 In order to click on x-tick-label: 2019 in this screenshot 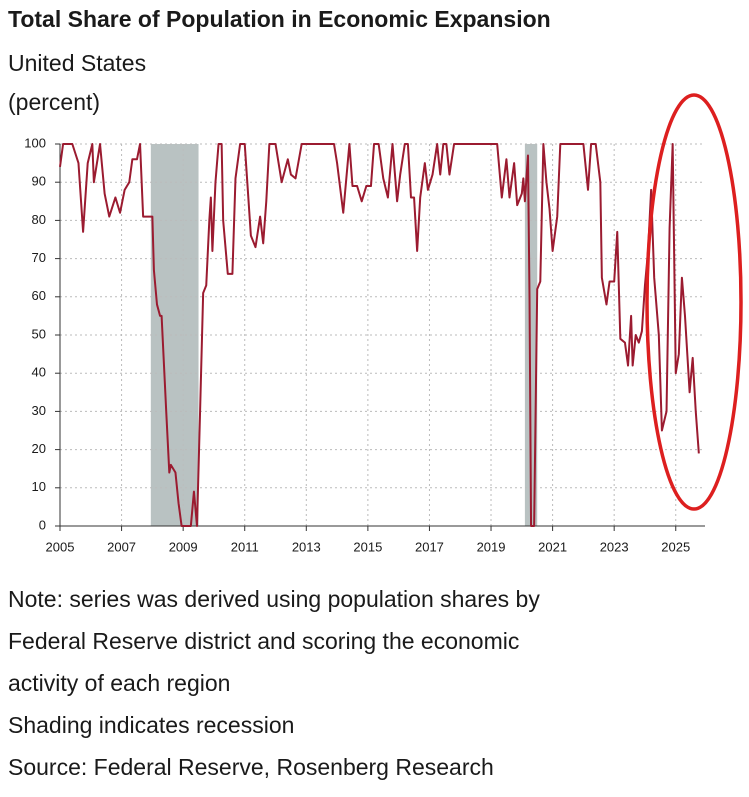, I will do `click(491, 546)`.